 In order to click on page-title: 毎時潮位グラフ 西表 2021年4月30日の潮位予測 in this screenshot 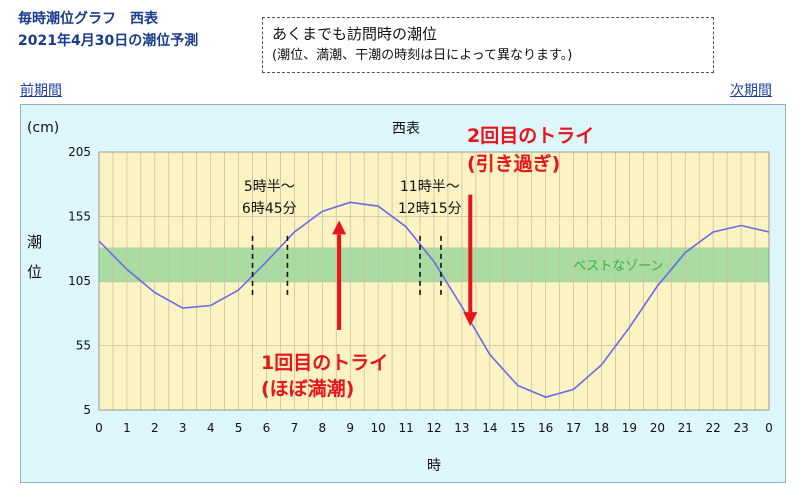, I will do `click(108, 30)`.